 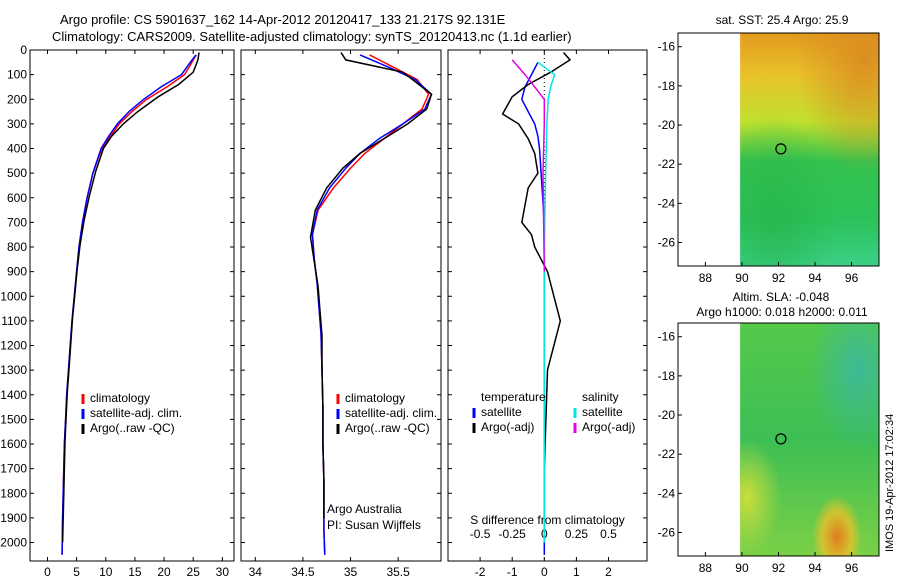 What do you see at coordinates (106, 572) in the screenshot?
I see `x-tick-label: 10` at bounding box center [106, 572].